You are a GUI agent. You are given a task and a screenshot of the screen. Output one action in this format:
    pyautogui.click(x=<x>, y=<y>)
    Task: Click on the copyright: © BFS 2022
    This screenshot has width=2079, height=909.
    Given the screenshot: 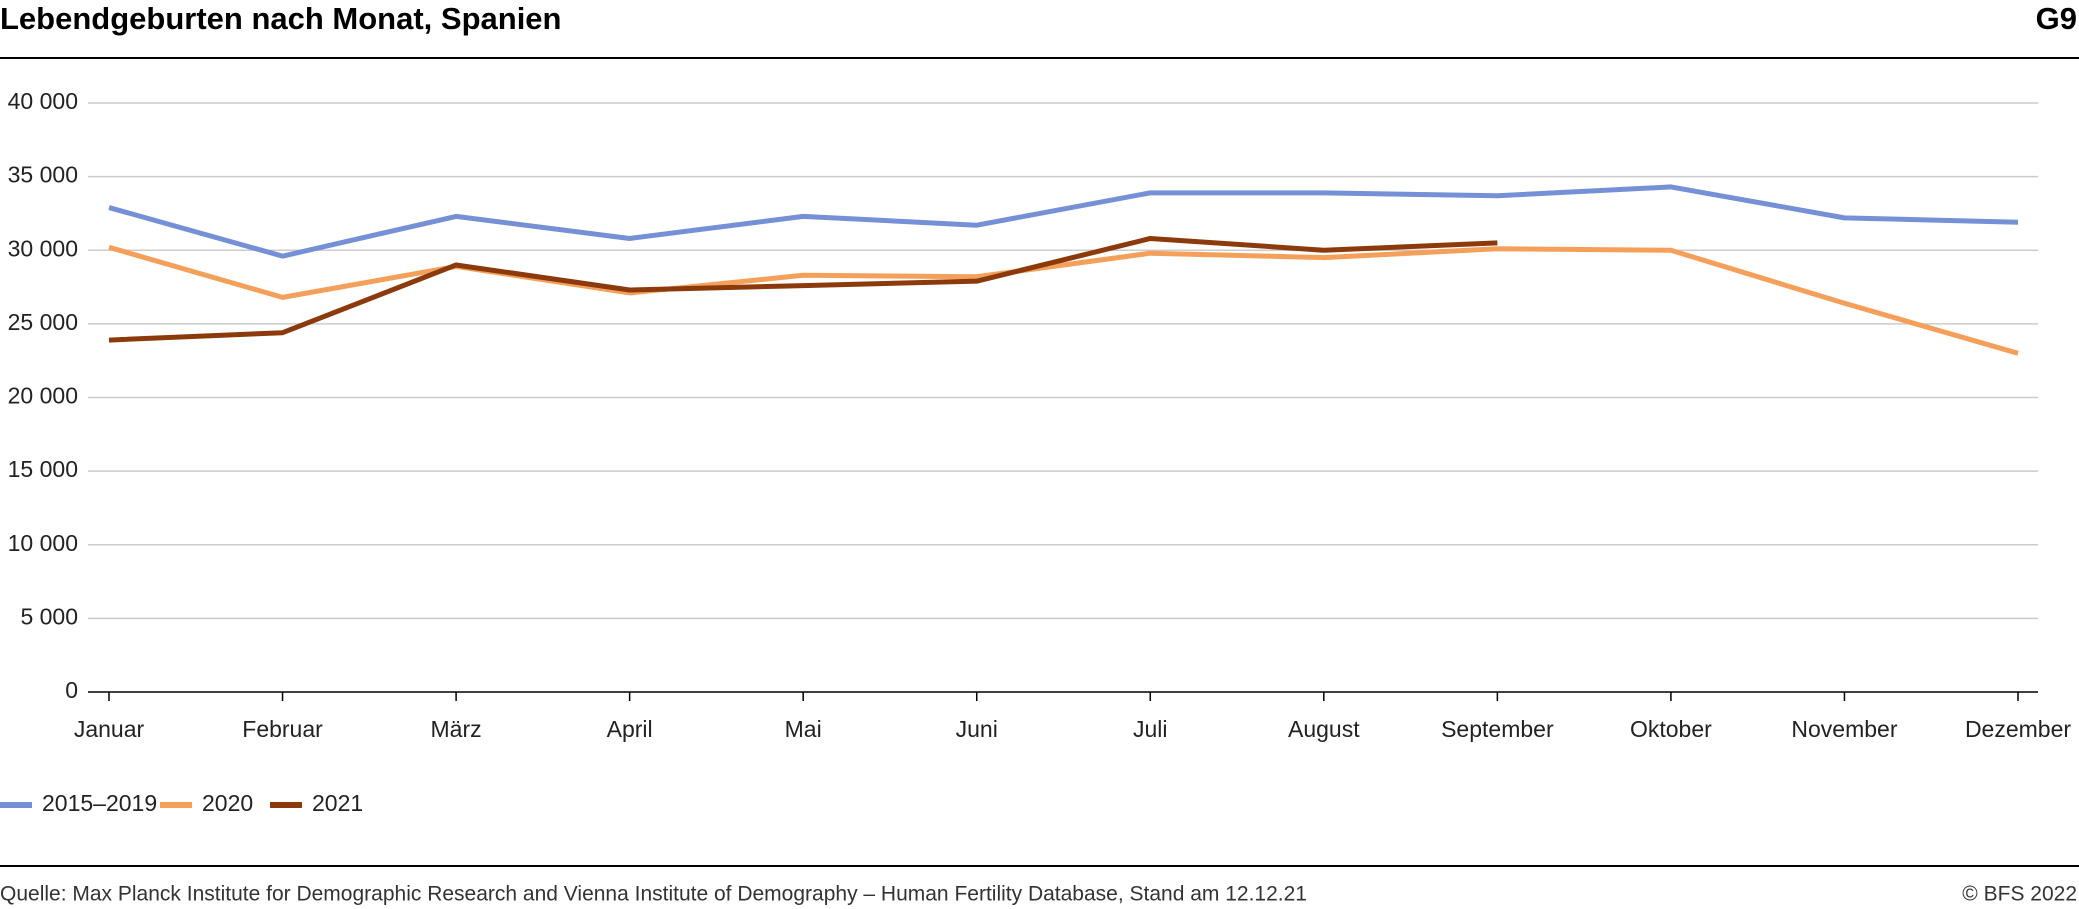 What is the action you would take?
    pyautogui.click(x=2019, y=894)
    